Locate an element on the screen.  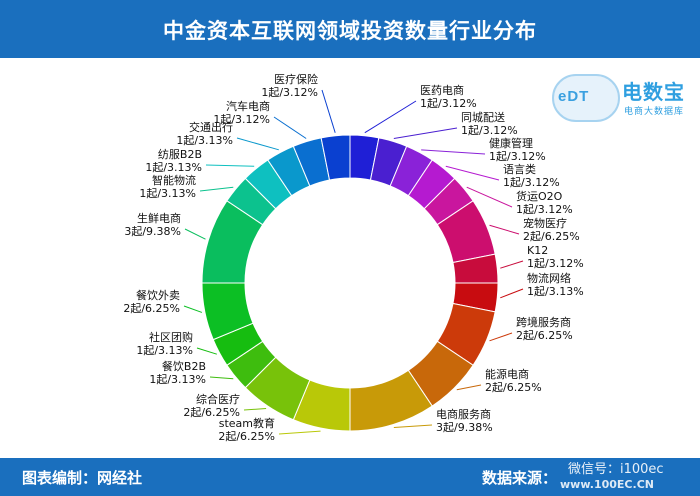
slice-name-label: 能源电商 is located at coordinates (507, 374).